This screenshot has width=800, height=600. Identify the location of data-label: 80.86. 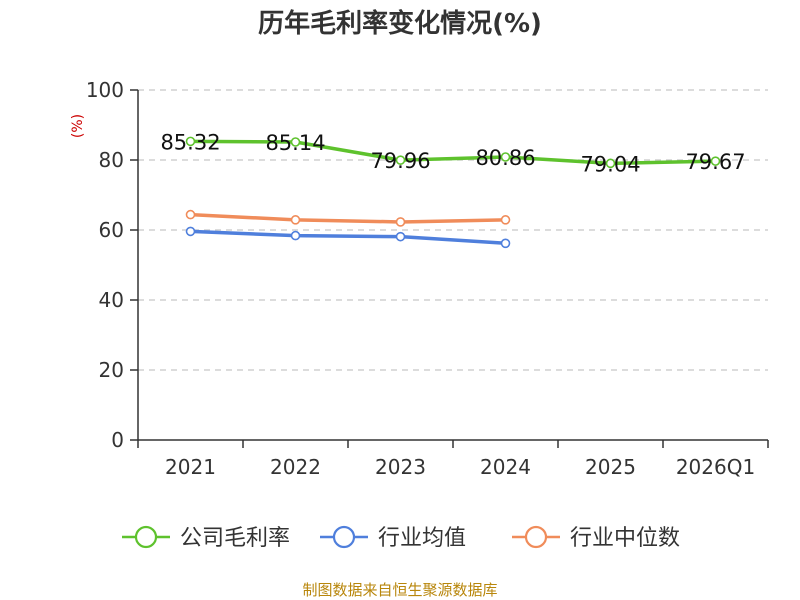
(505, 158).